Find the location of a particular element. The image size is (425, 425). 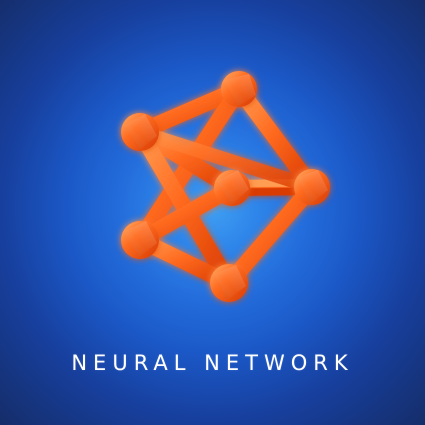

network-node-left-lower is located at coordinates (140, 240).